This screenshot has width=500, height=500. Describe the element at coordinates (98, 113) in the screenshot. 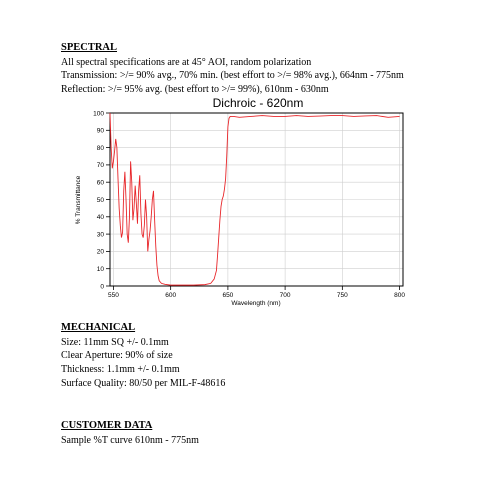

I see `y-tick-label: 100` at that location.